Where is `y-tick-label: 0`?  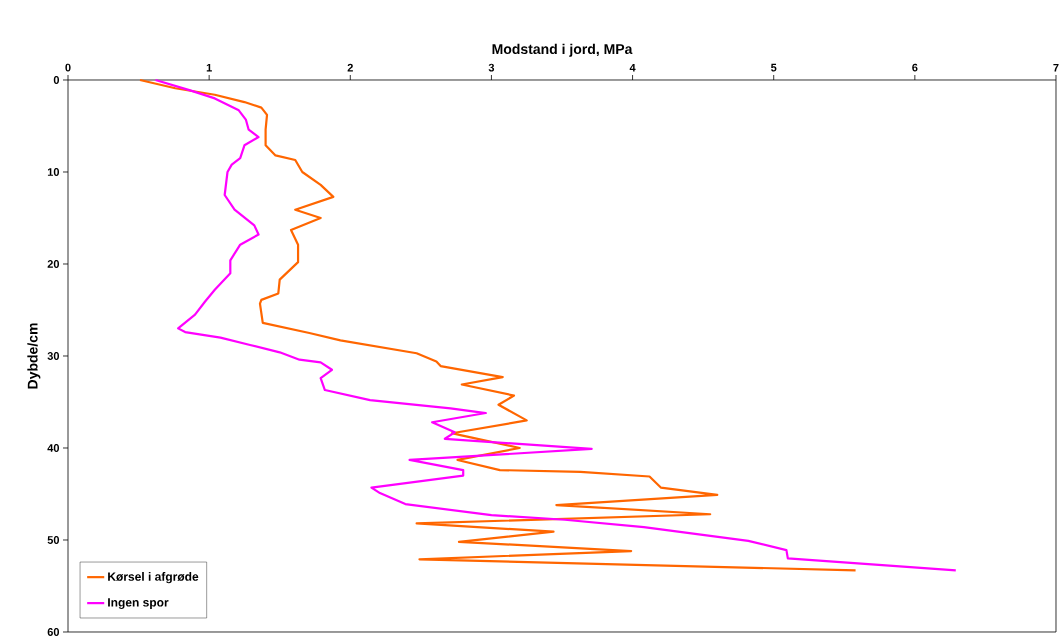 y-tick-label: 0 is located at coordinates (56, 80).